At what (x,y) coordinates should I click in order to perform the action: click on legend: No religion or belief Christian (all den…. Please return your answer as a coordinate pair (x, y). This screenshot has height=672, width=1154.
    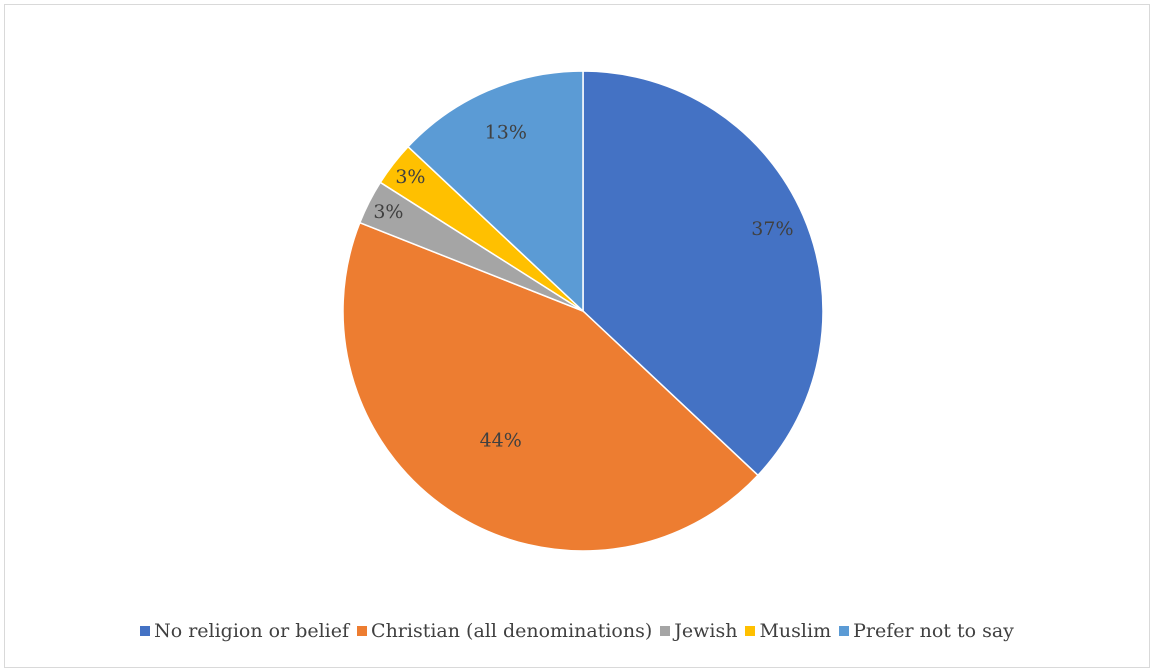
    Looking at the image, I should click on (577, 631).